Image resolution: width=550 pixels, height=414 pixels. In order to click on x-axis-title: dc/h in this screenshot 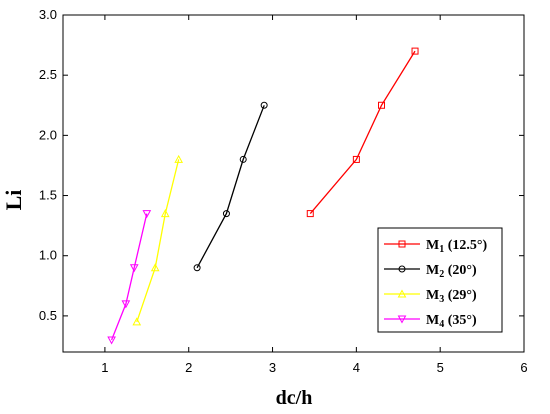, I will do `click(294, 398)`.